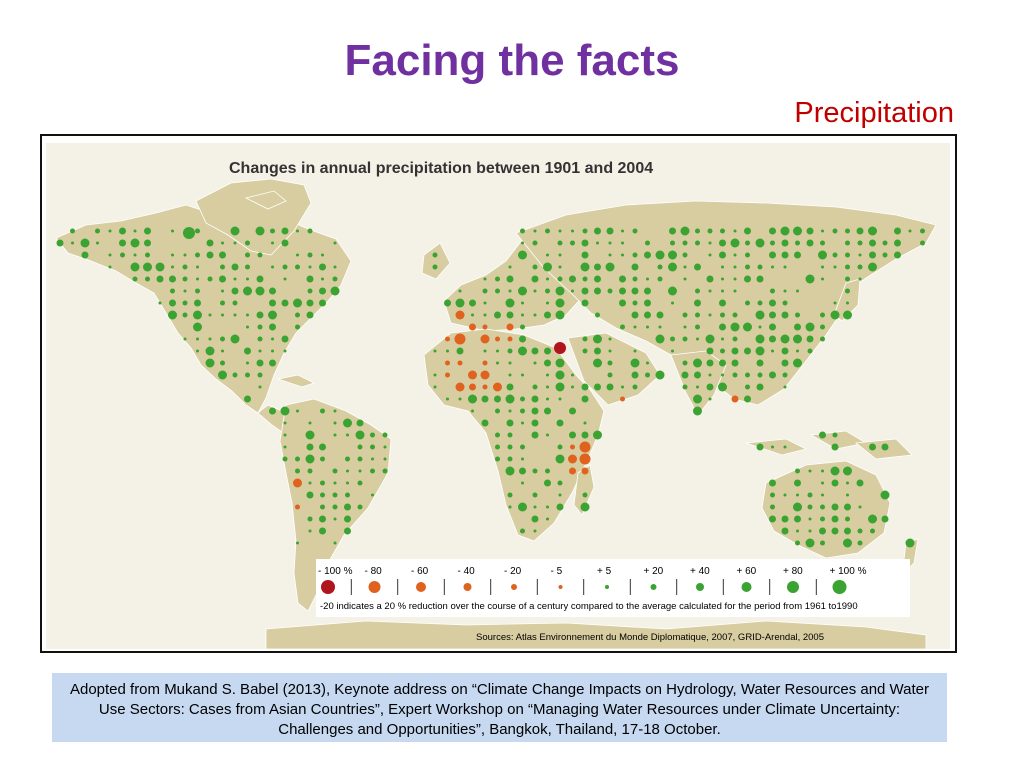 The width and height of the screenshot is (1024, 768). I want to click on legend-value: + 100 %, so click(848, 571).